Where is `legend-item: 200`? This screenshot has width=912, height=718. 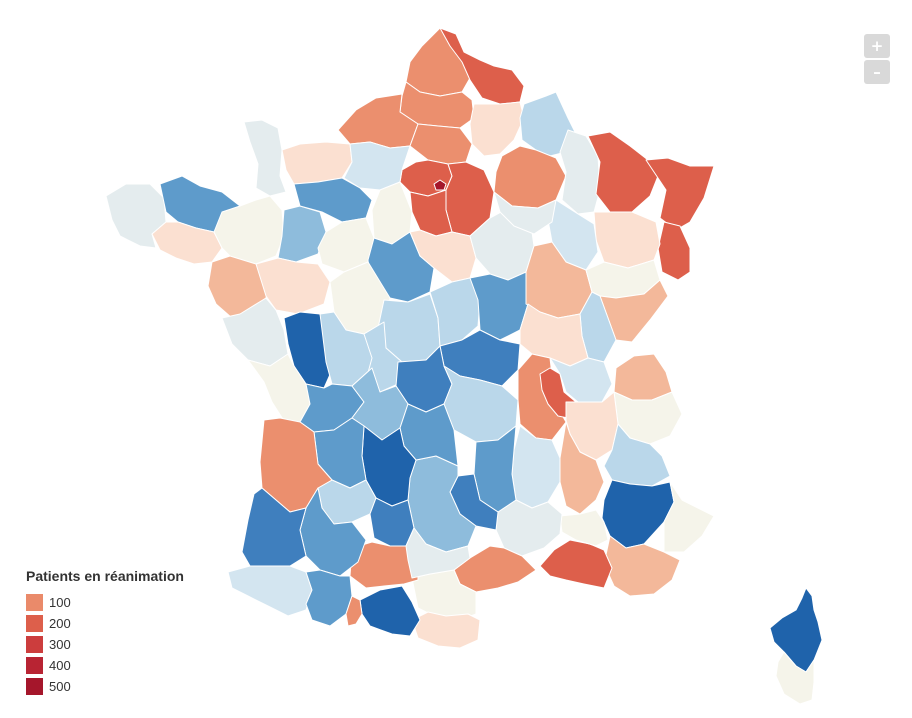 legend-item: 200 is located at coordinates (105, 623).